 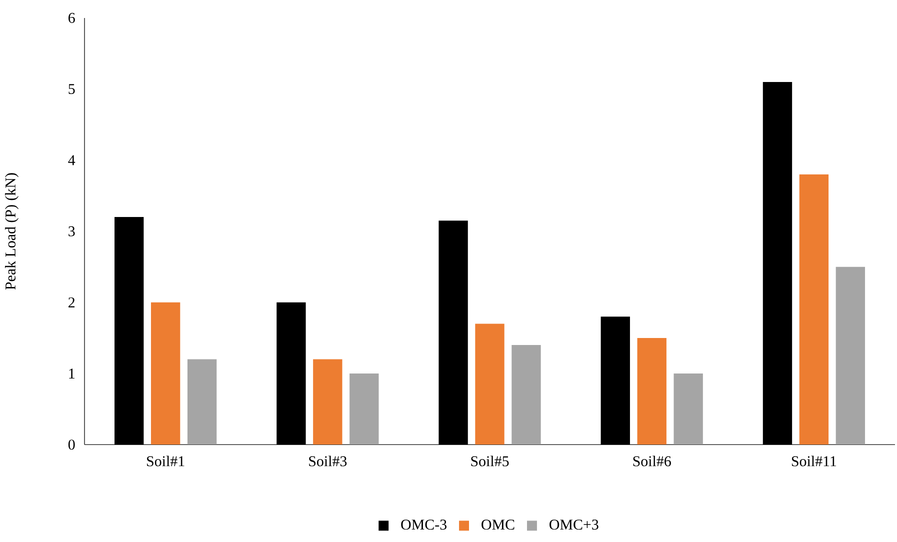 I want to click on x-tick-label: Soil#1, so click(x=165, y=461).